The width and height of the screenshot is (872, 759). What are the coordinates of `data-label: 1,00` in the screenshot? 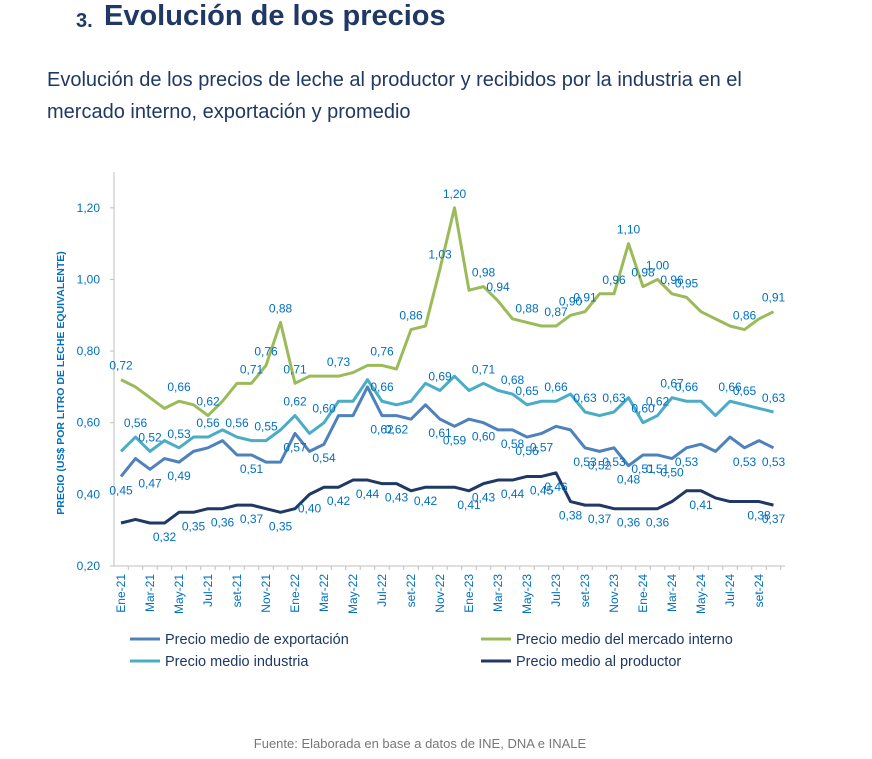 It's located at (658, 265).